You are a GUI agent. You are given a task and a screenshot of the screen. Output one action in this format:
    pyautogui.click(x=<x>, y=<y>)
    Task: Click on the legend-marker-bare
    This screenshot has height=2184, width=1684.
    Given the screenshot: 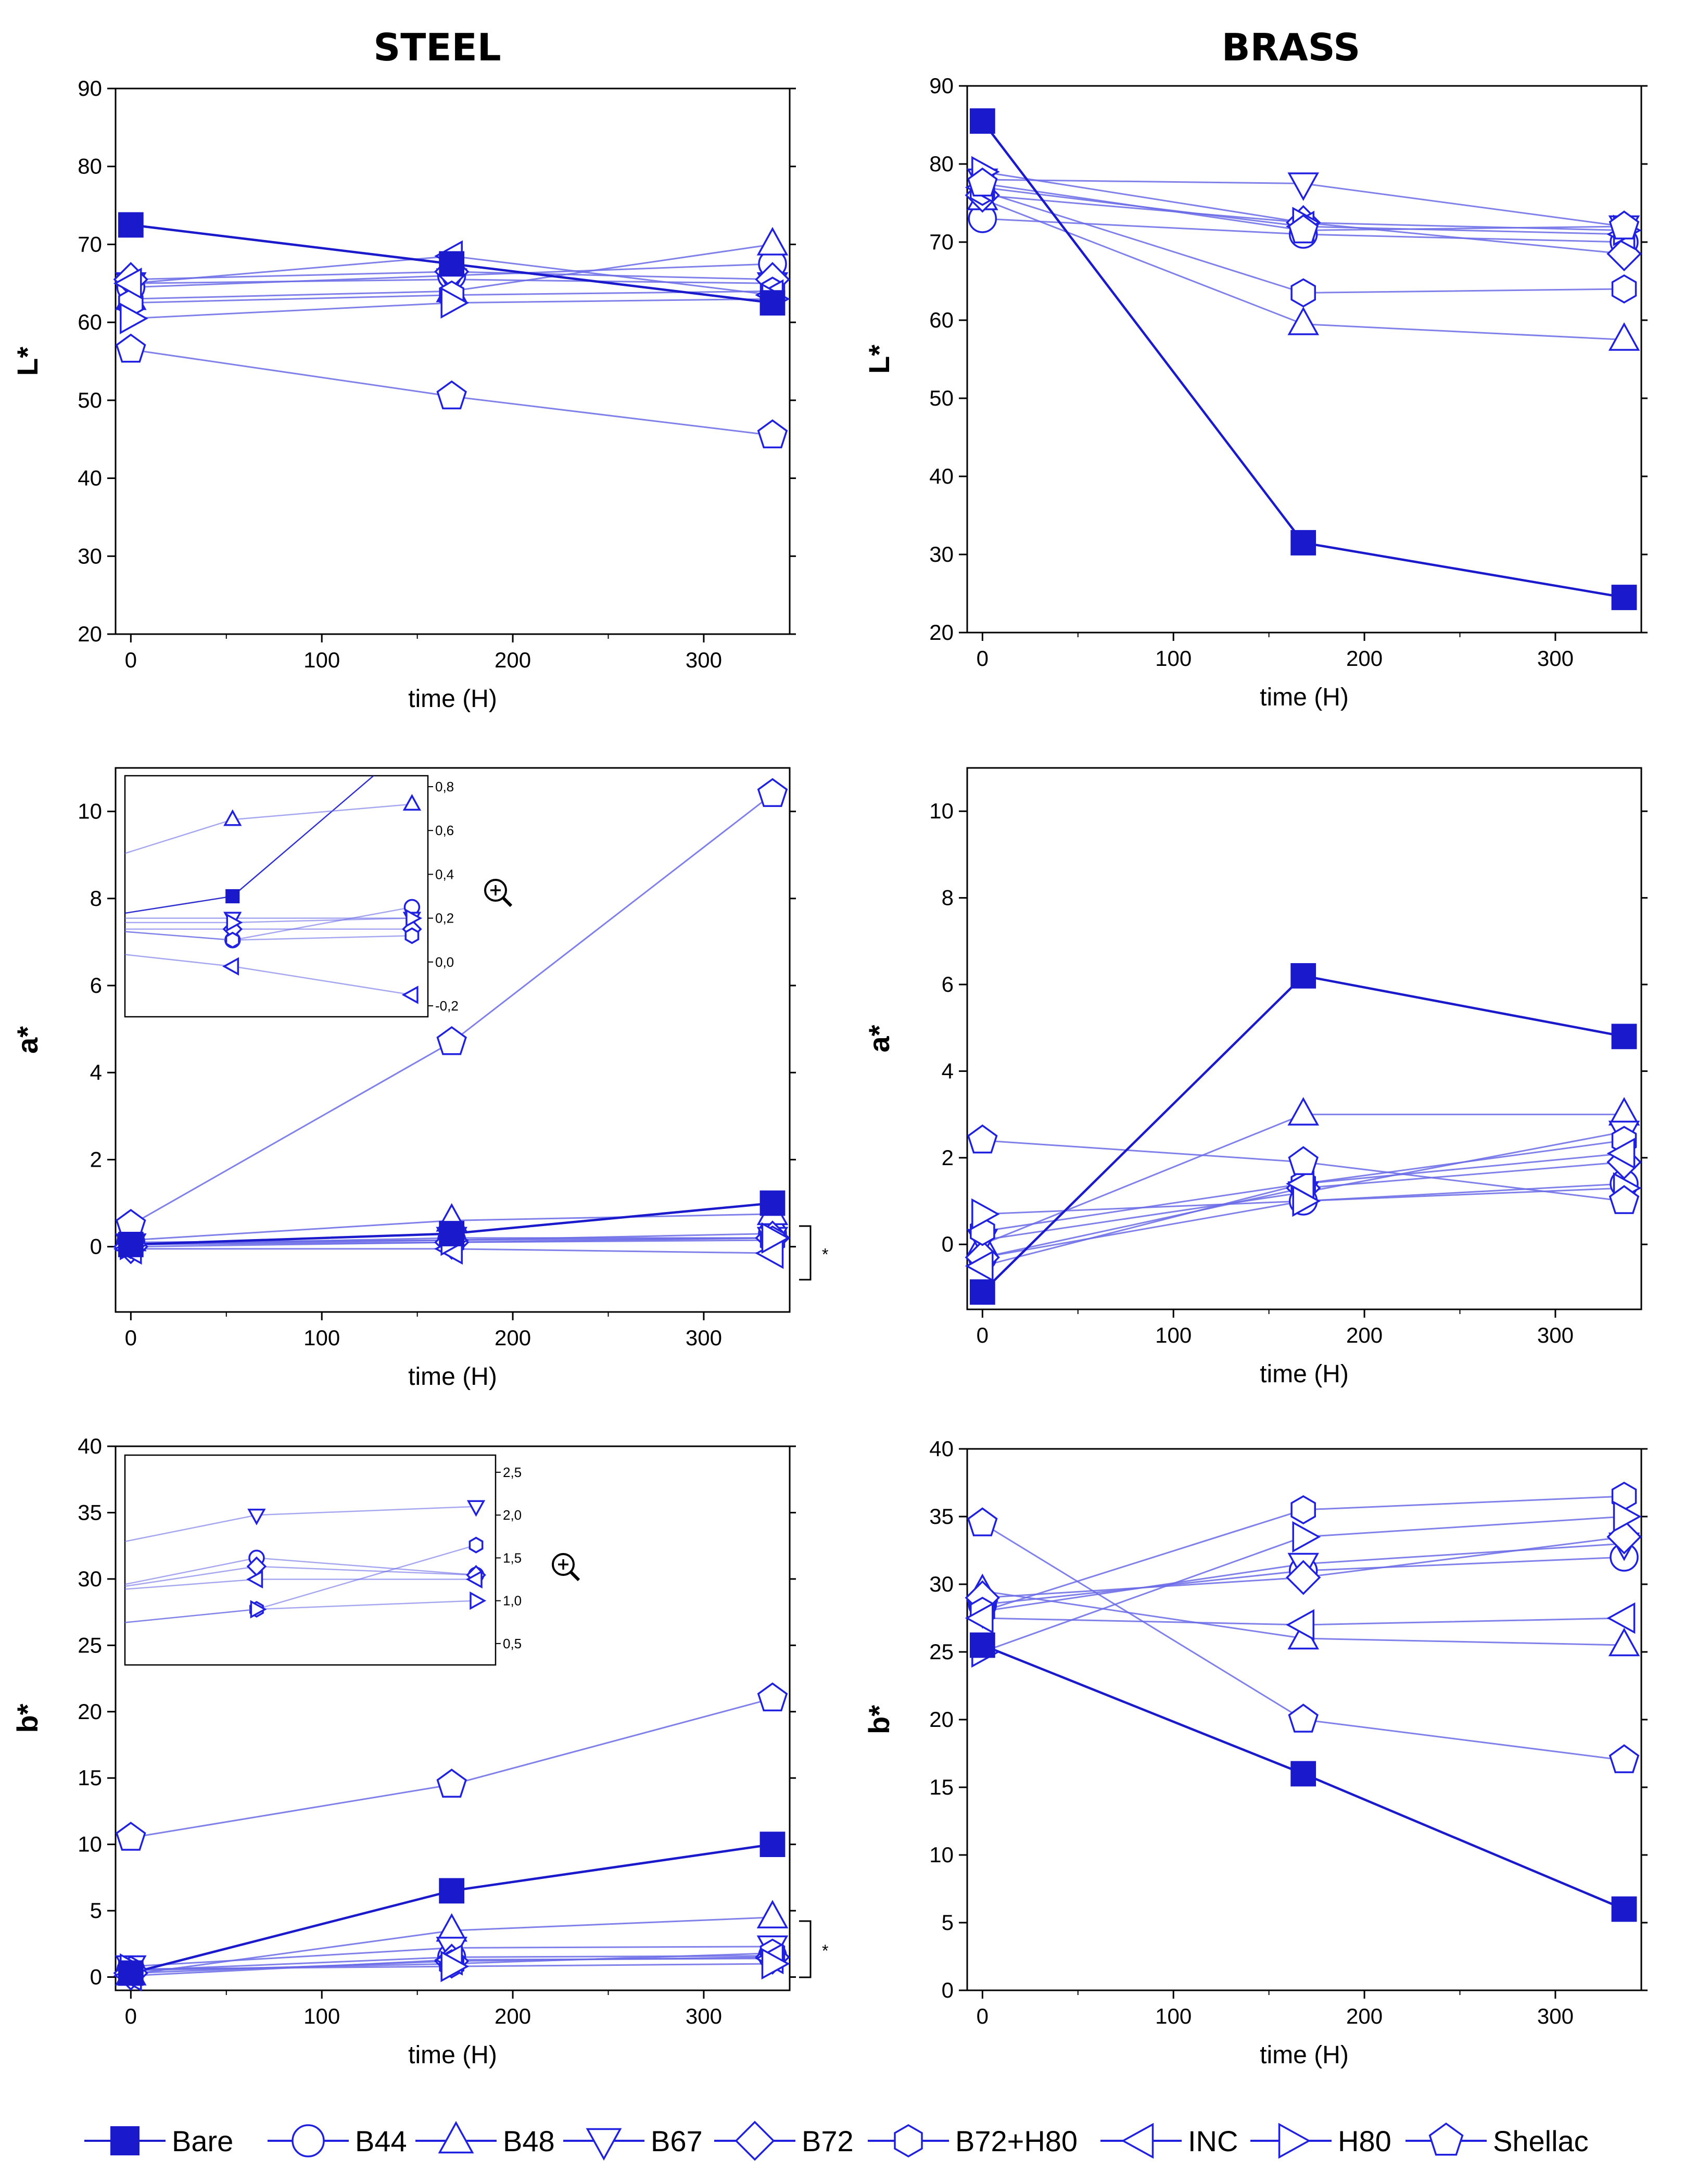 What is the action you would take?
    pyautogui.click(x=125, y=2140)
    